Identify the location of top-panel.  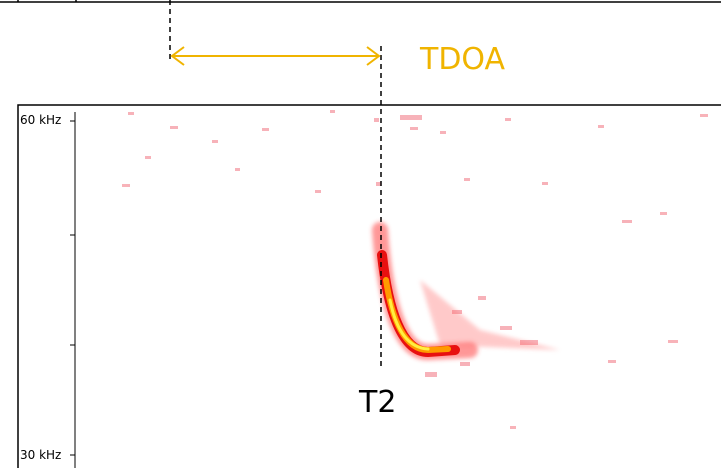
(360, 1).